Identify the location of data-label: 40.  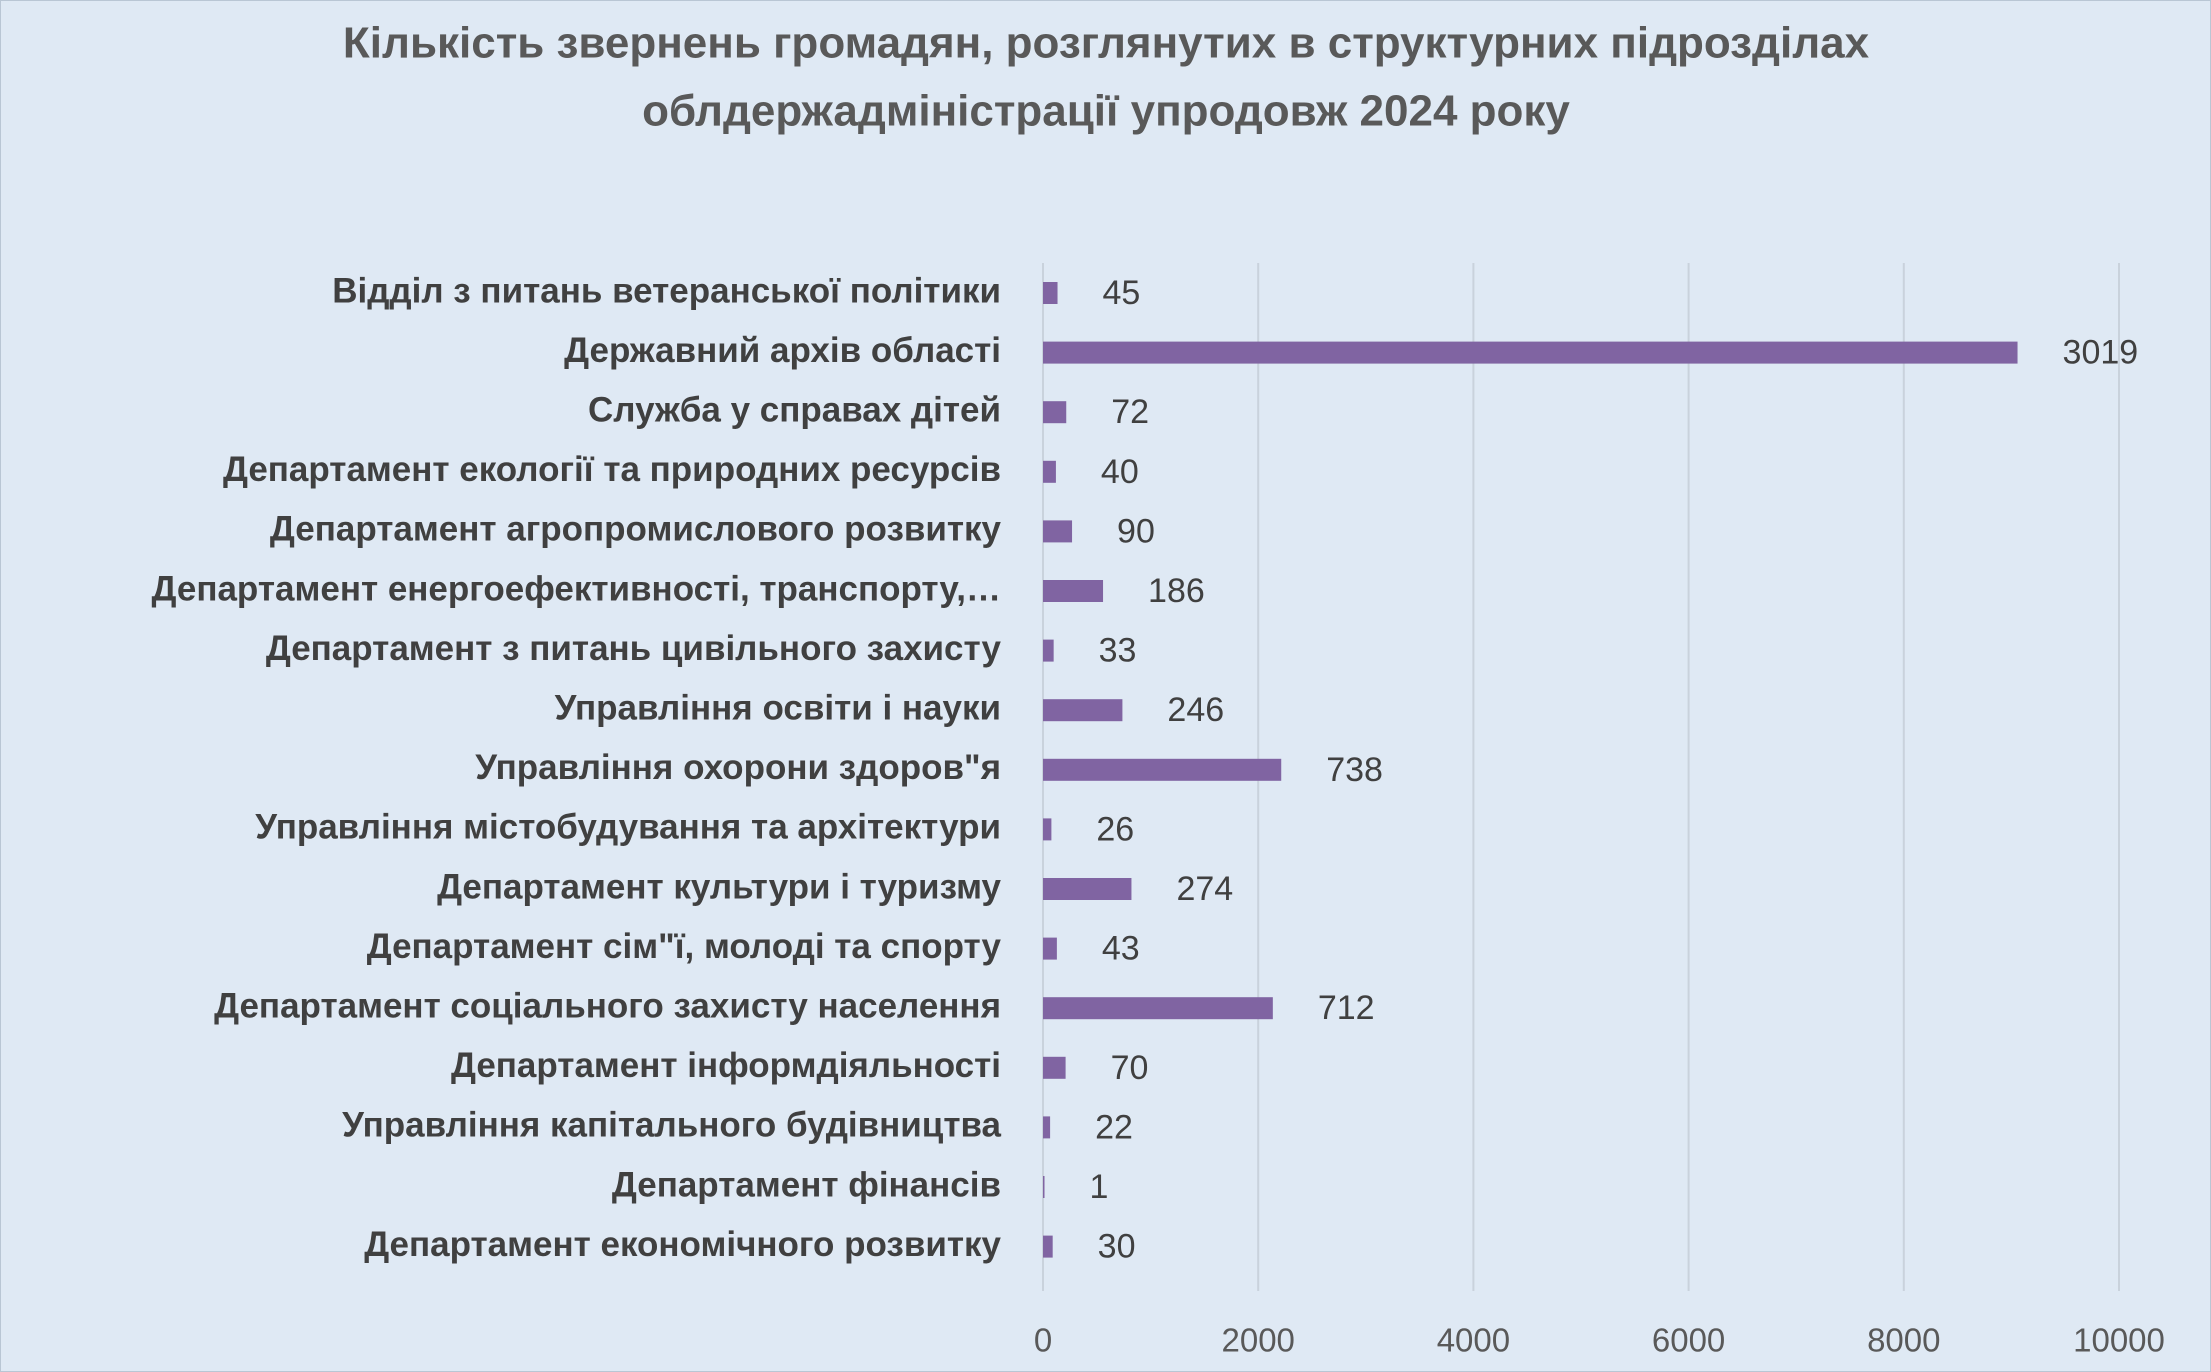
(1120, 472).